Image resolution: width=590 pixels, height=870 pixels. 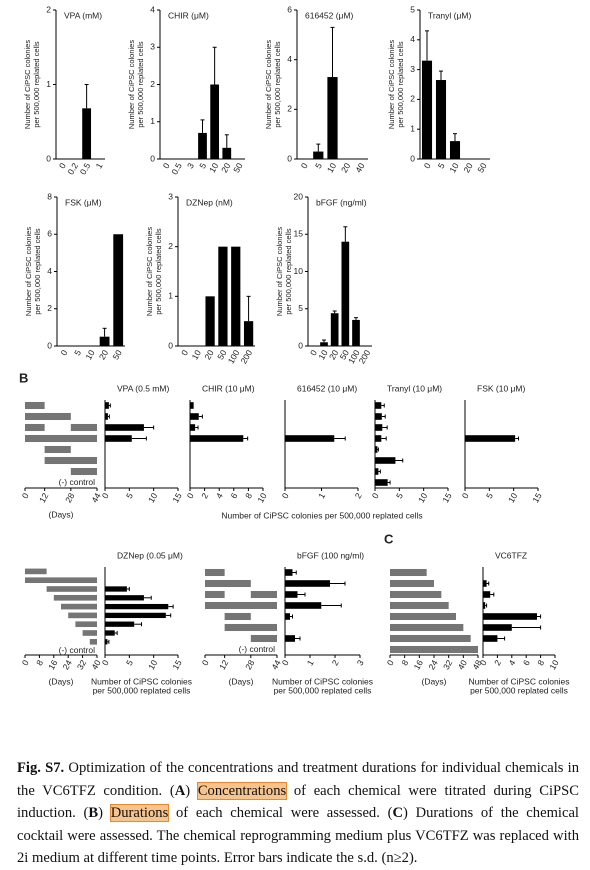 What do you see at coordinates (139, 813) in the screenshot?
I see `highlight: Durations` at bounding box center [139, 813].